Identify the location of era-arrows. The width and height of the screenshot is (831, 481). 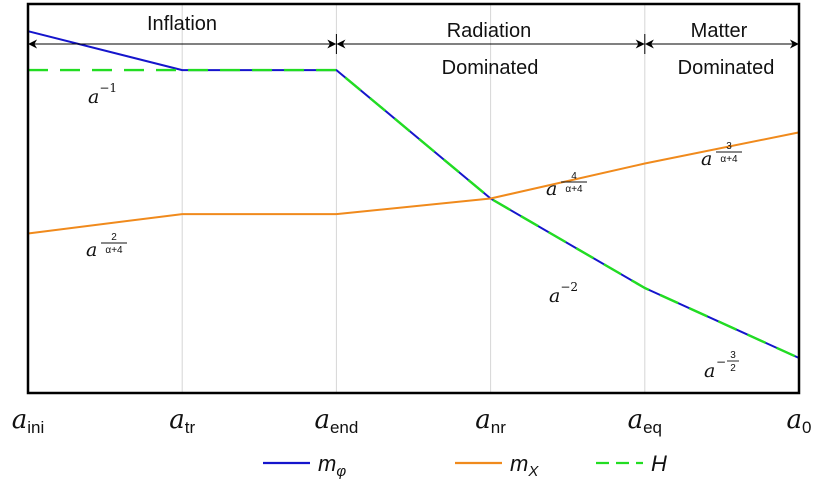
(413, 44).